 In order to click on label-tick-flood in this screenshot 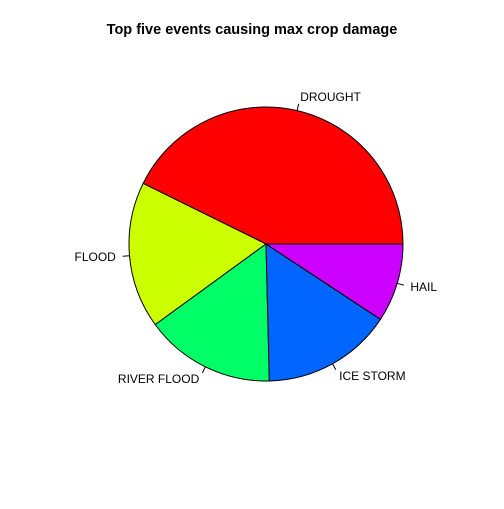, I will do `click(126, 256)`.